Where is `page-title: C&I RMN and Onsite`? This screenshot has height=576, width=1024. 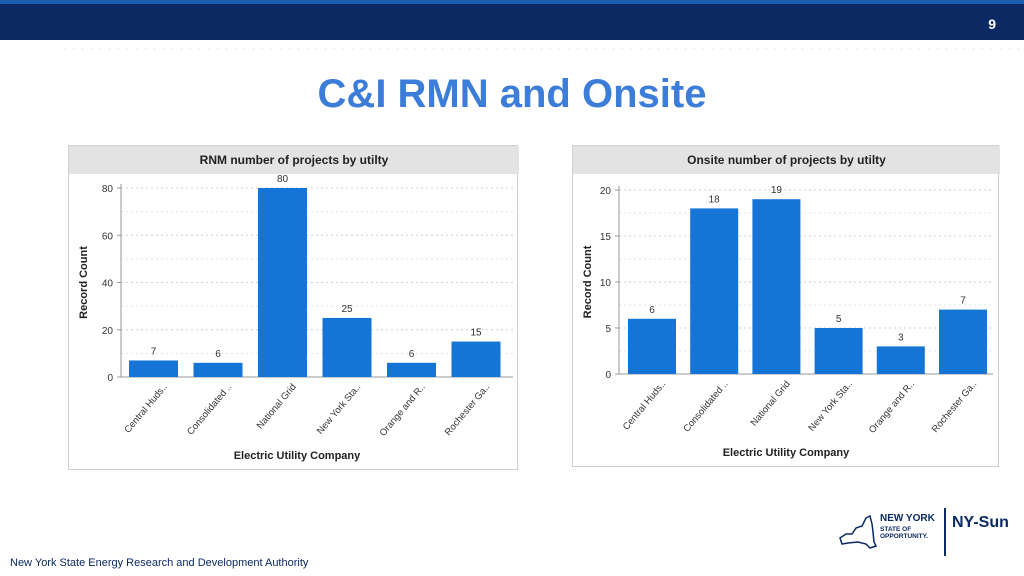
page-title: C&I RMN and Onsite is located at coordinates (512, 94).